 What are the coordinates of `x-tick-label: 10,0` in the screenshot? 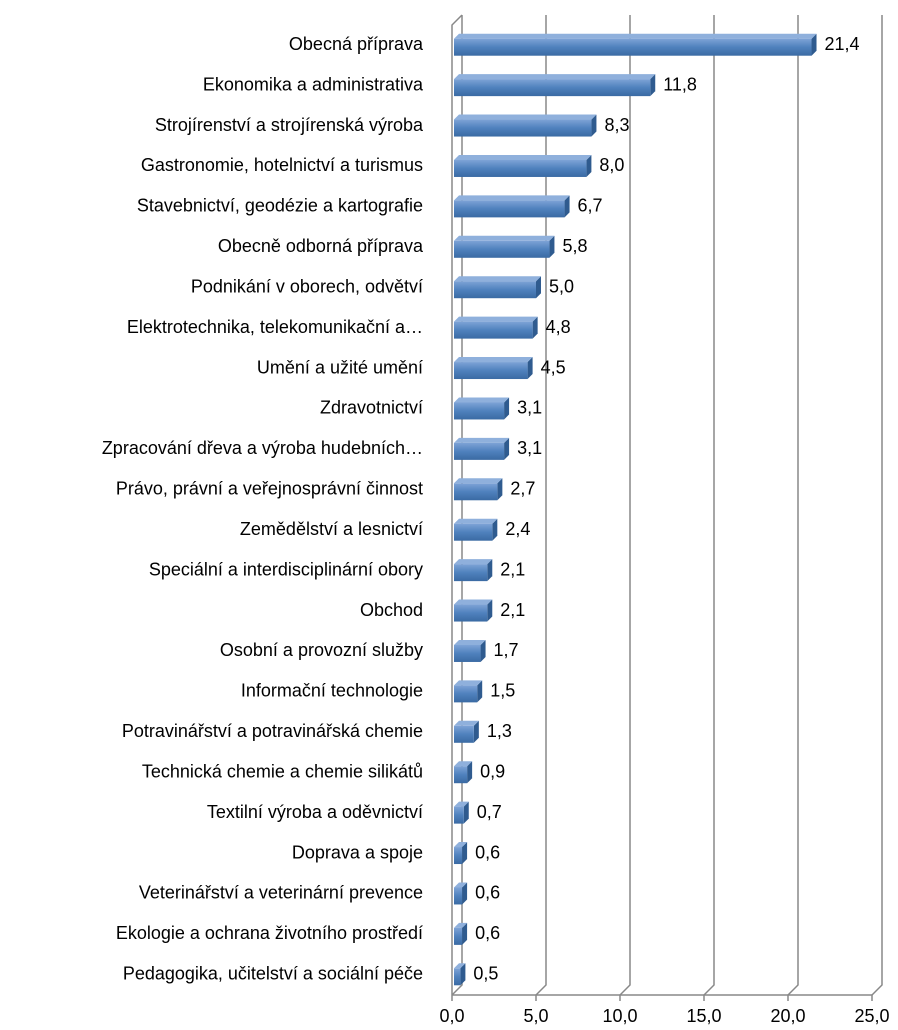 It's located at (619, 1016).